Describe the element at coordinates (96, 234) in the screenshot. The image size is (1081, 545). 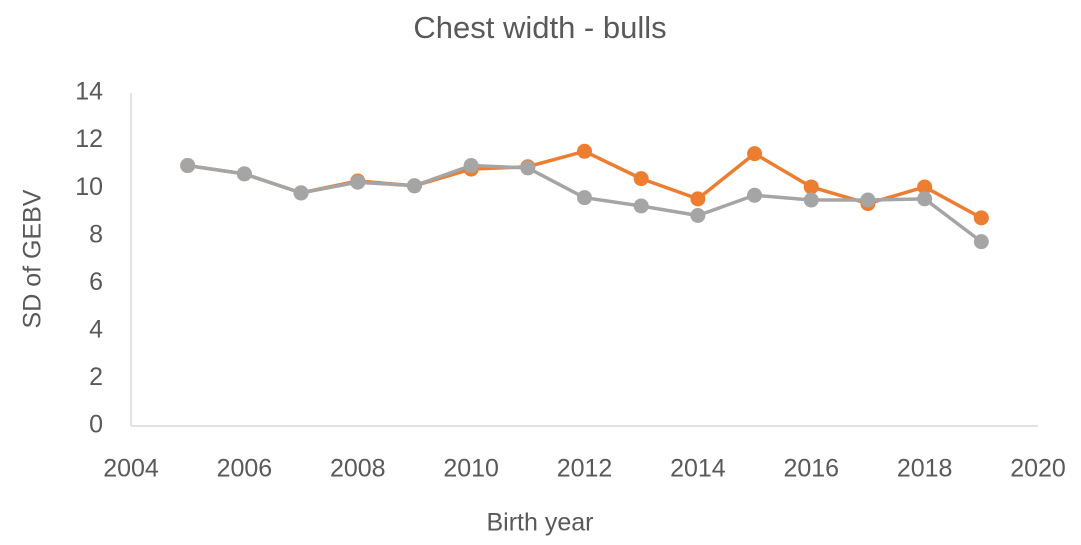
I see `y-tick-label: 8` at that location.